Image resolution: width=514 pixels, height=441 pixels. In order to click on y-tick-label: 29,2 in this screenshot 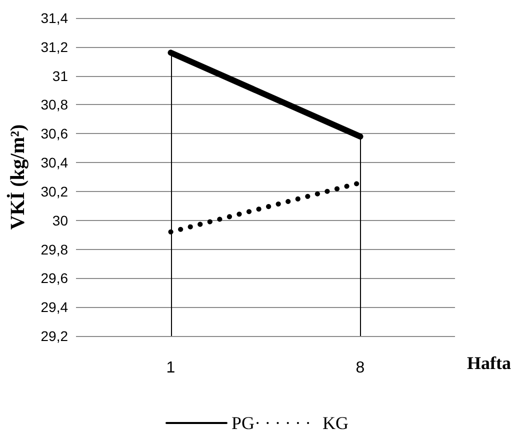, I will do `click(54, 336)`.